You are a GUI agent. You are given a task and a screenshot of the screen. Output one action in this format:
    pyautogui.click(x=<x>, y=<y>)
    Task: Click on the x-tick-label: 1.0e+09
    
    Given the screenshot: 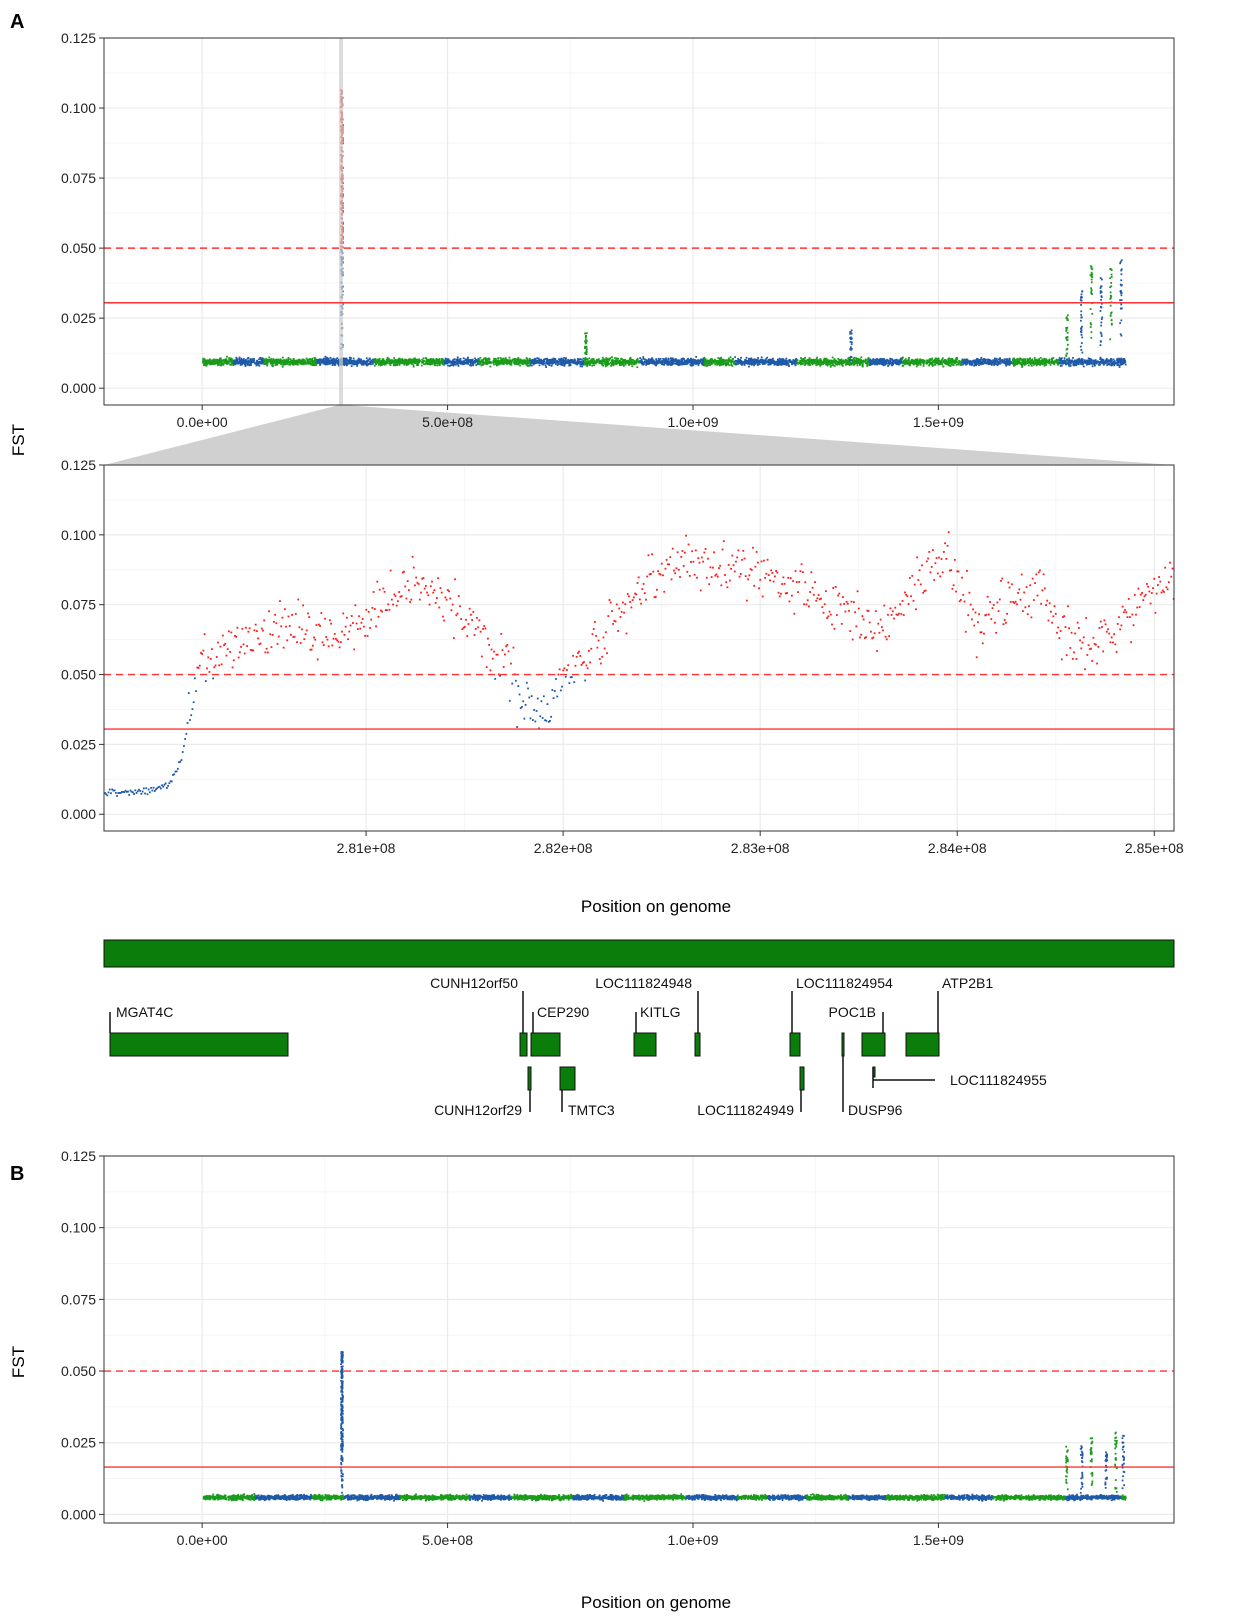 What is the action you would take?
    pyautogui.click(x=692, y=422)
    